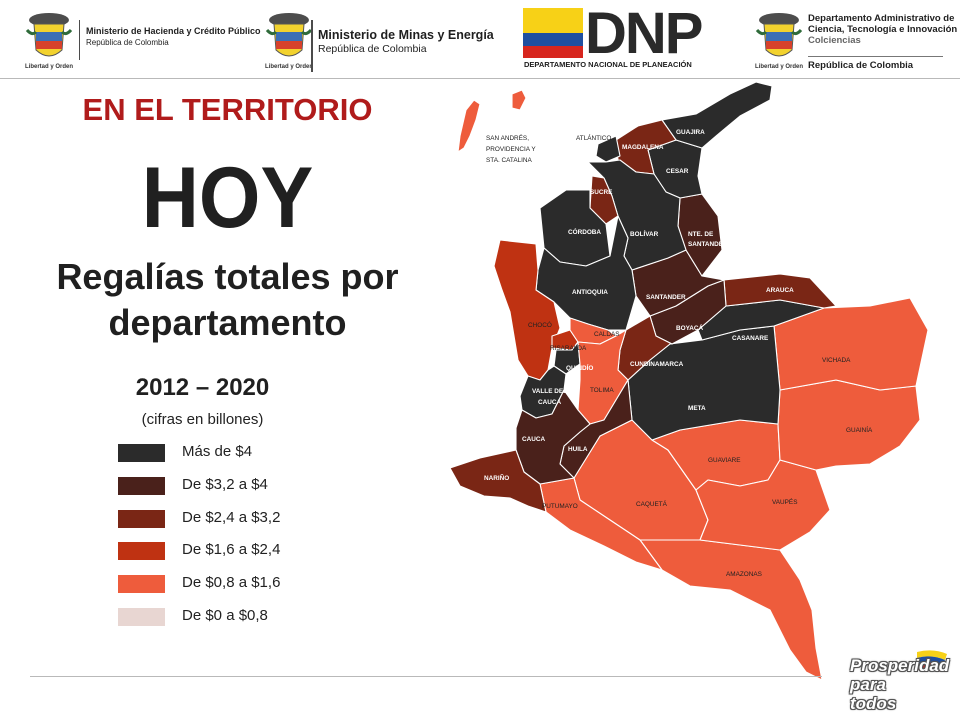 The width and height of the screenshot is (960, 720). I want to click on legend-item: De $0,8 a $1,6, so click(268, 584).